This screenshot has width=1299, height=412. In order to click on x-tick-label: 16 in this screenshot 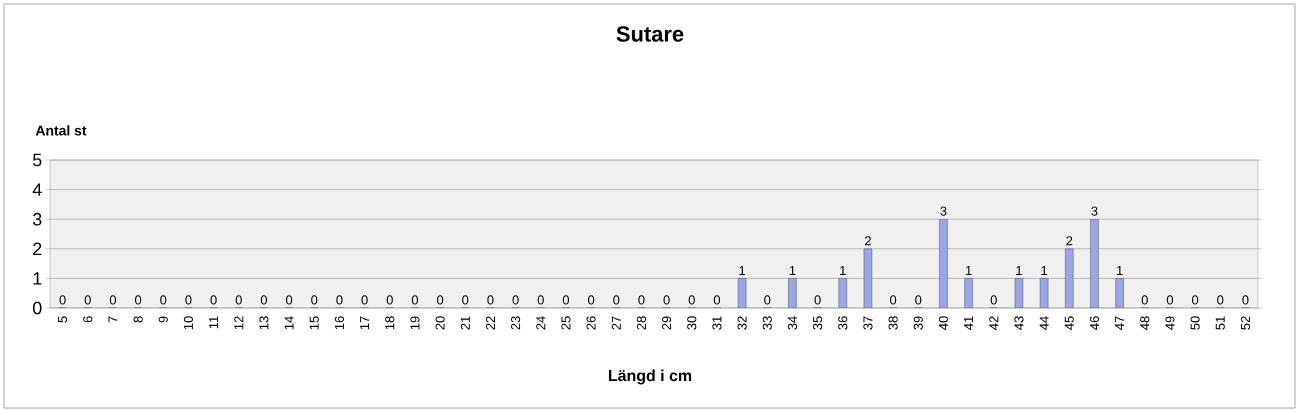, I will do `click(339, 323)`.